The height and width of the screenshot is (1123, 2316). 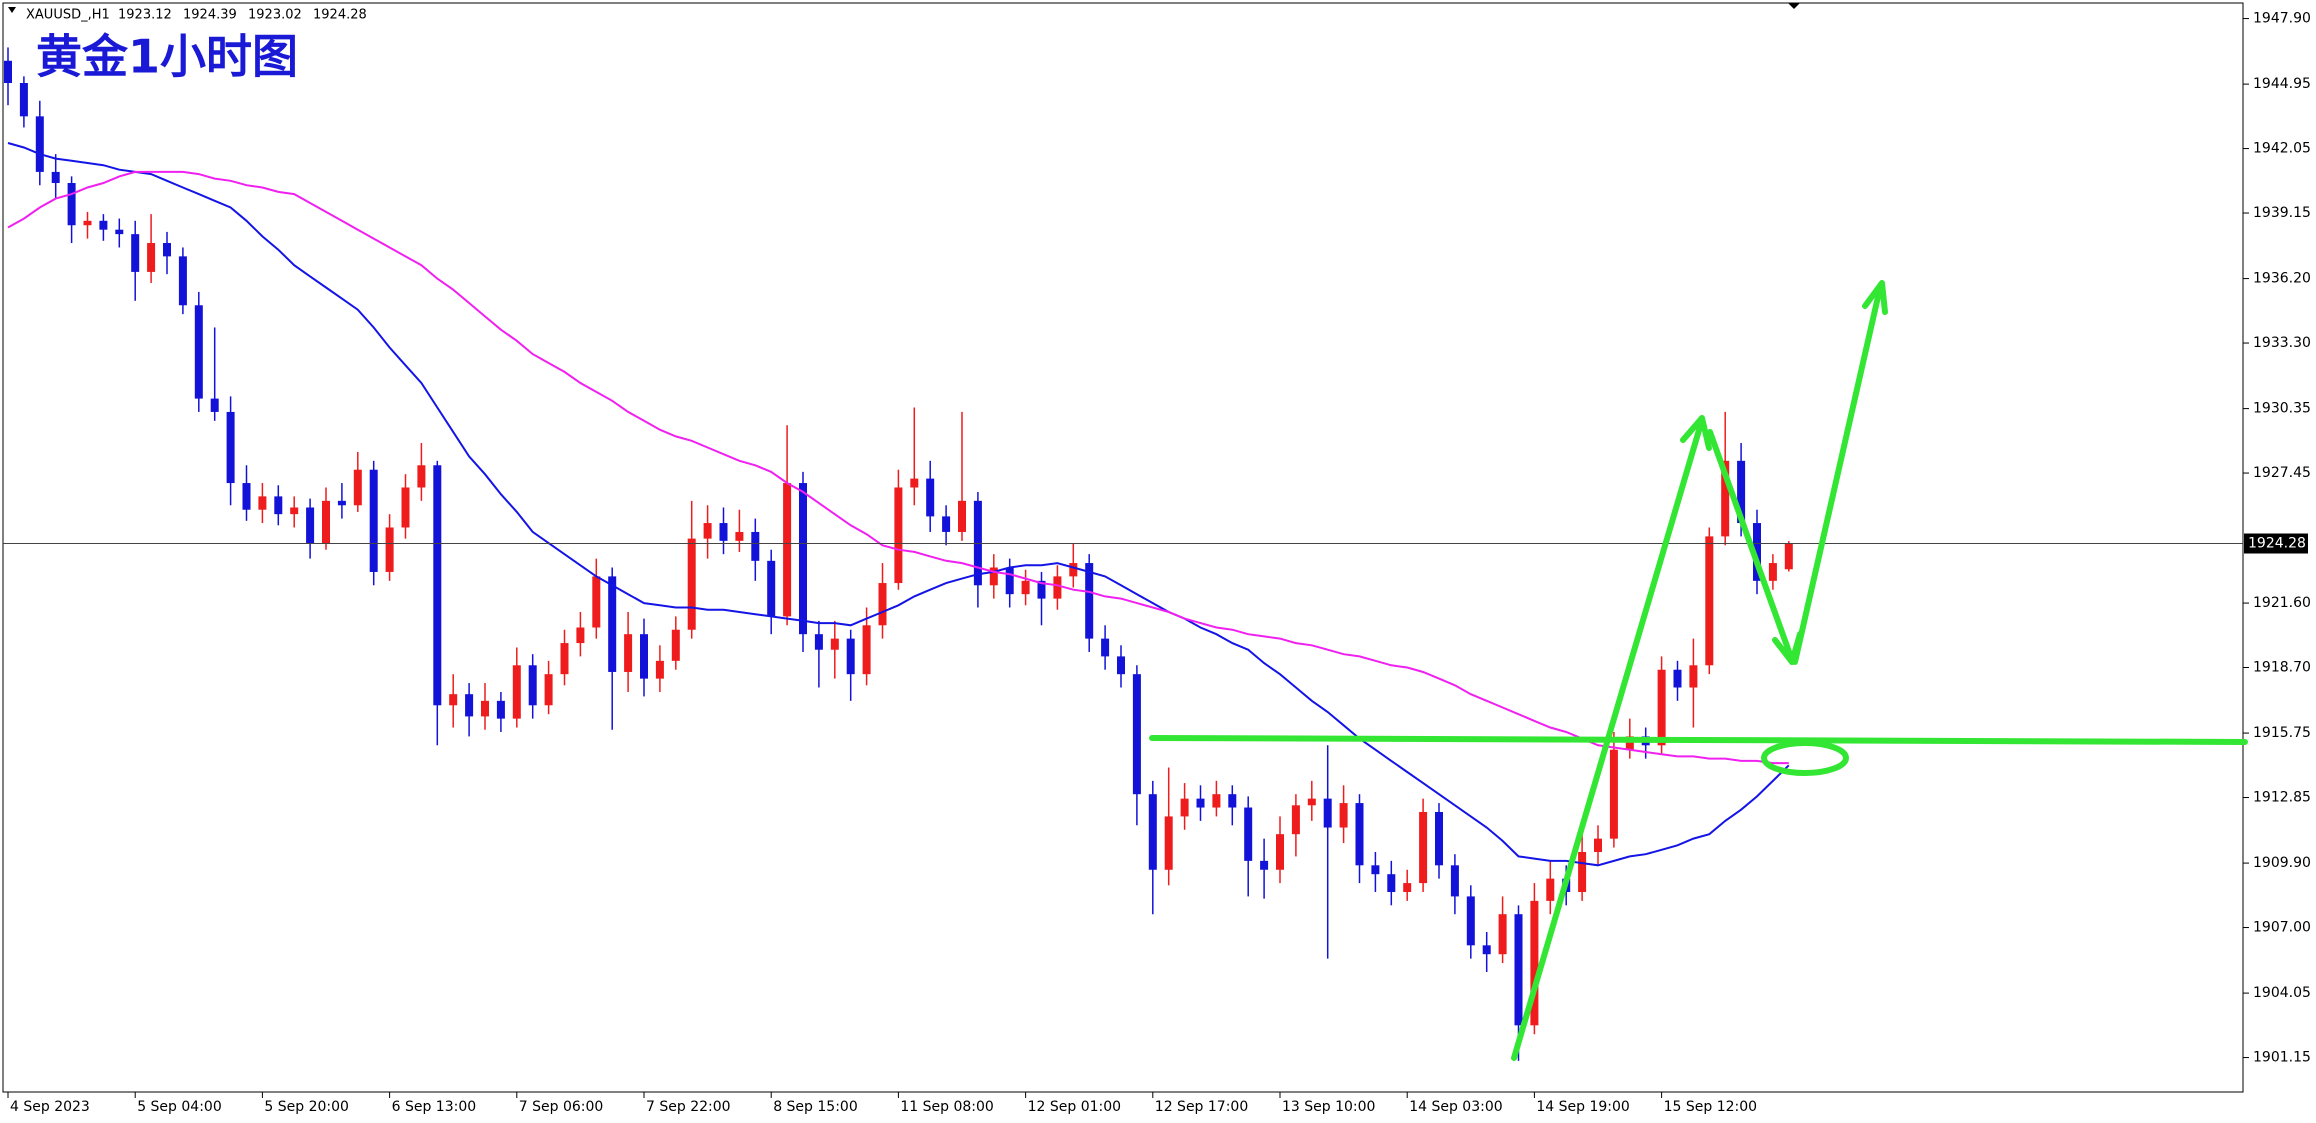 What do you see at coordinates (1201, 1107) in the screenshot?
I see `x-tick-label: 12 Sep 17:00` at bounding box center [1201, 1107].